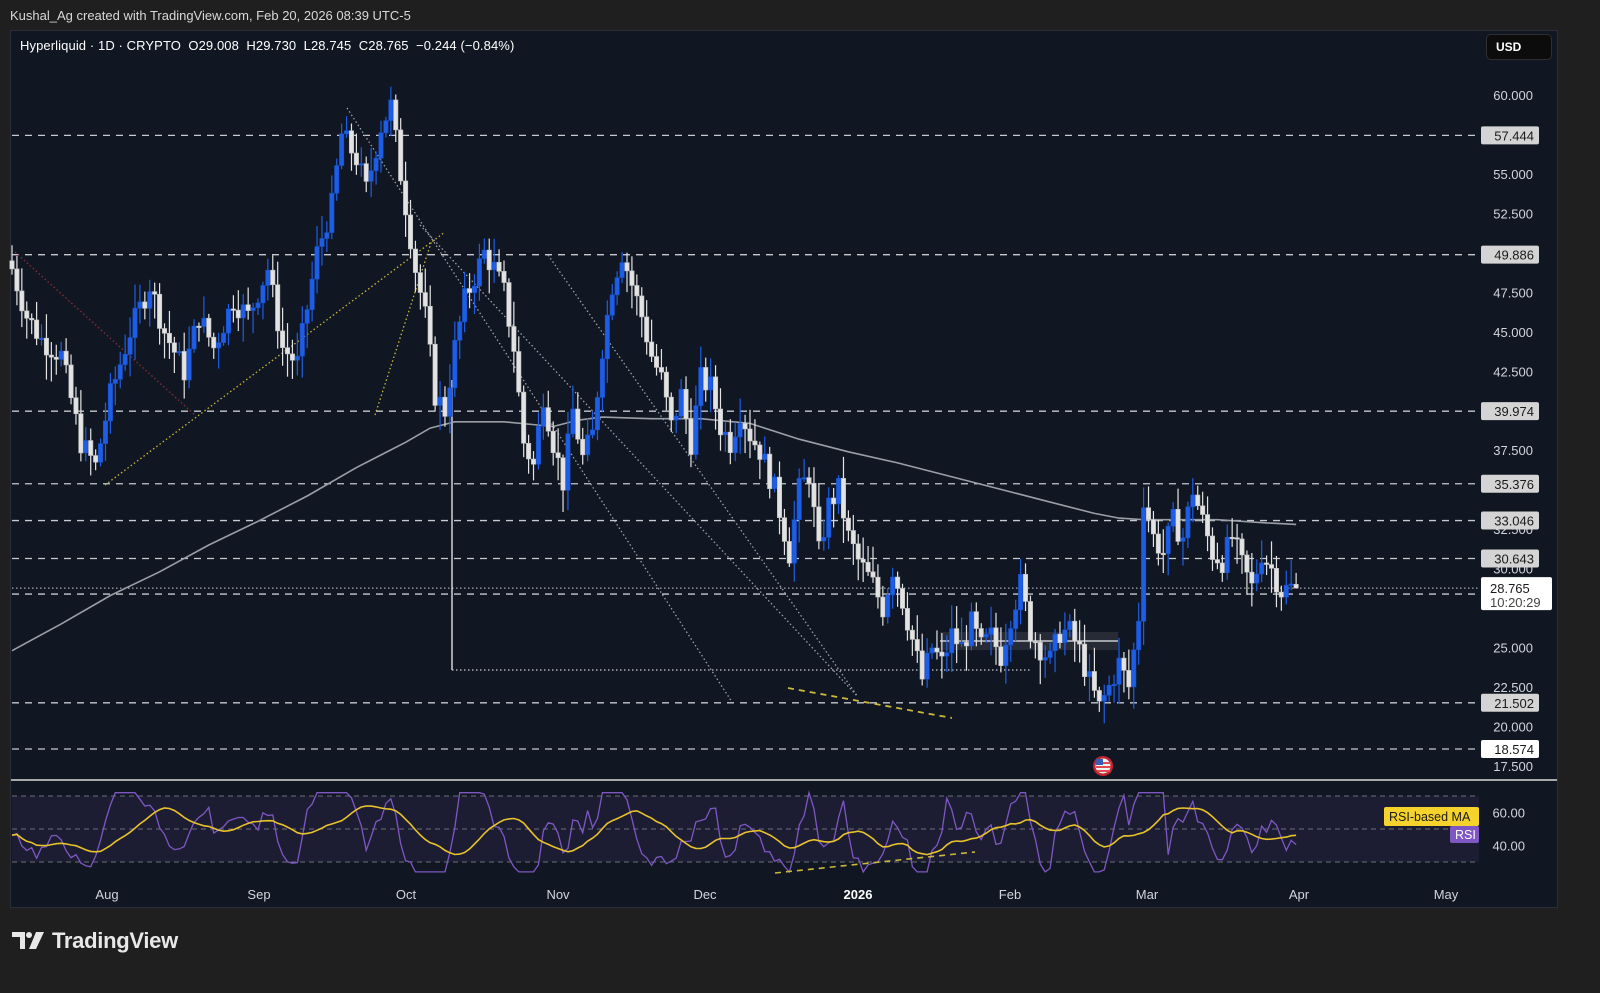 The height and width of the screenshot is (993, 1600). What do you see at coordinates (705, 894) in the screenshot?
I see `time-tick-label: Dec` at bounding box center [705, 894].